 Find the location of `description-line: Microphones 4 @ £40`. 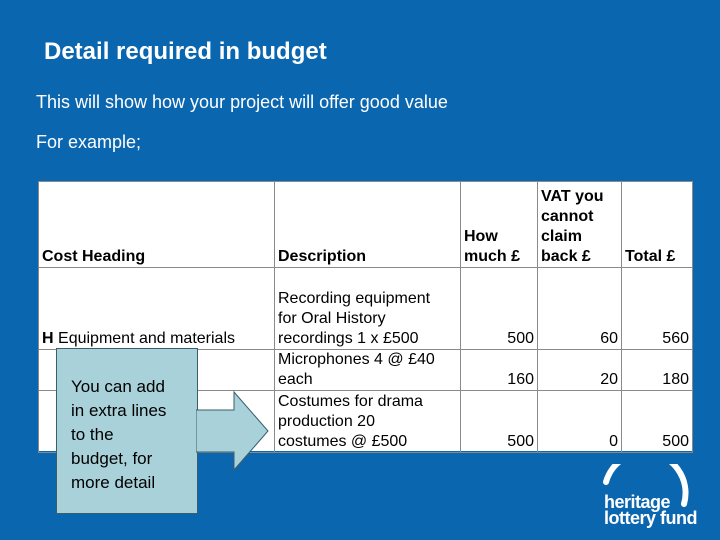

description-line: Microphones 4 @ £40 is located at coordinates (356, 359).